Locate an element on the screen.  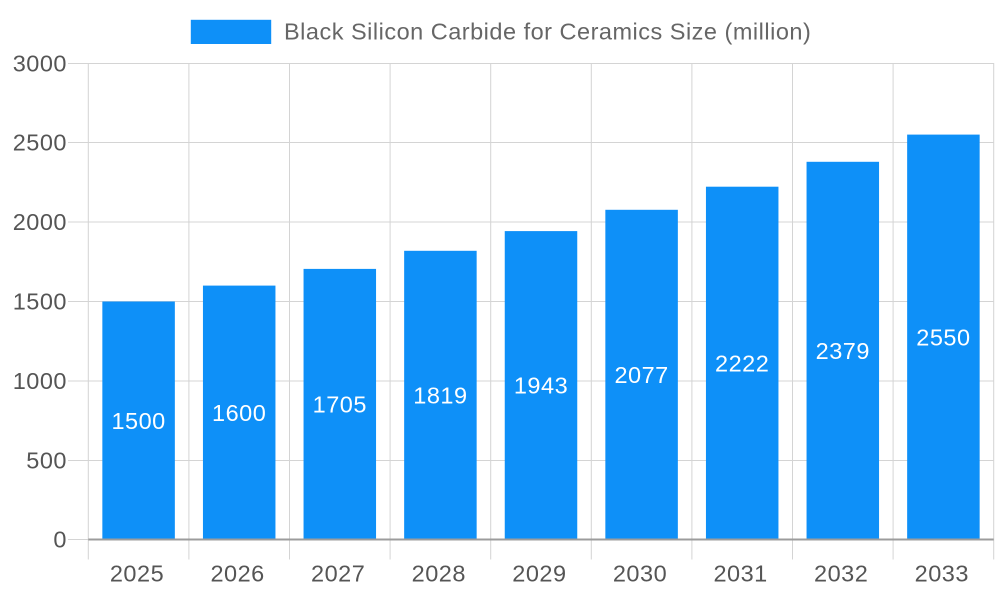
svg-text: 3000 is located at coordinates (40, 64).